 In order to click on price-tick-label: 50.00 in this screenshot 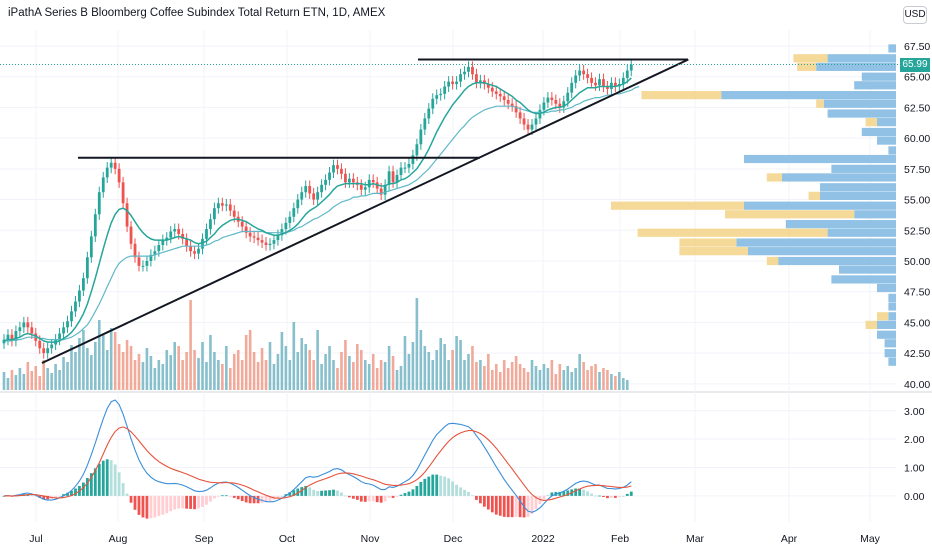, I will do `click(917, 262)`.